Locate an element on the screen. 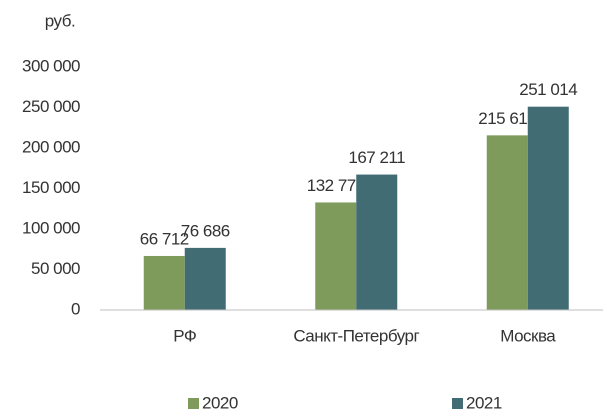 The width and height of the screenshot is (605, 414). value-label: 132 775 is located at coordinates (336, 185).